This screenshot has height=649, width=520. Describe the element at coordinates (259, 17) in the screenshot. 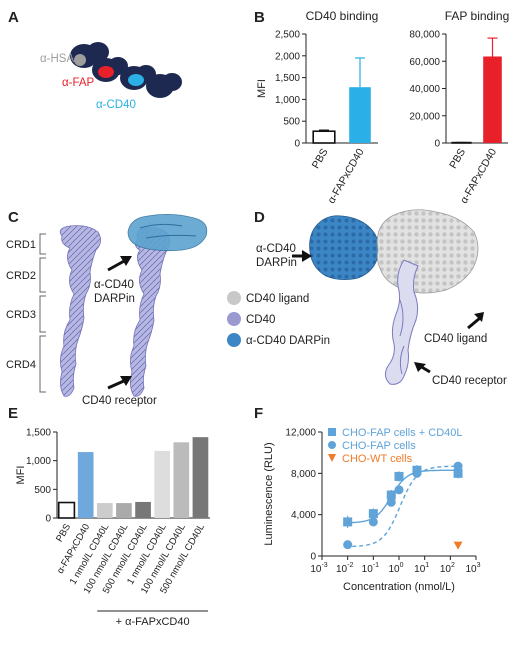

I see `panel-label-b: B` at that location.